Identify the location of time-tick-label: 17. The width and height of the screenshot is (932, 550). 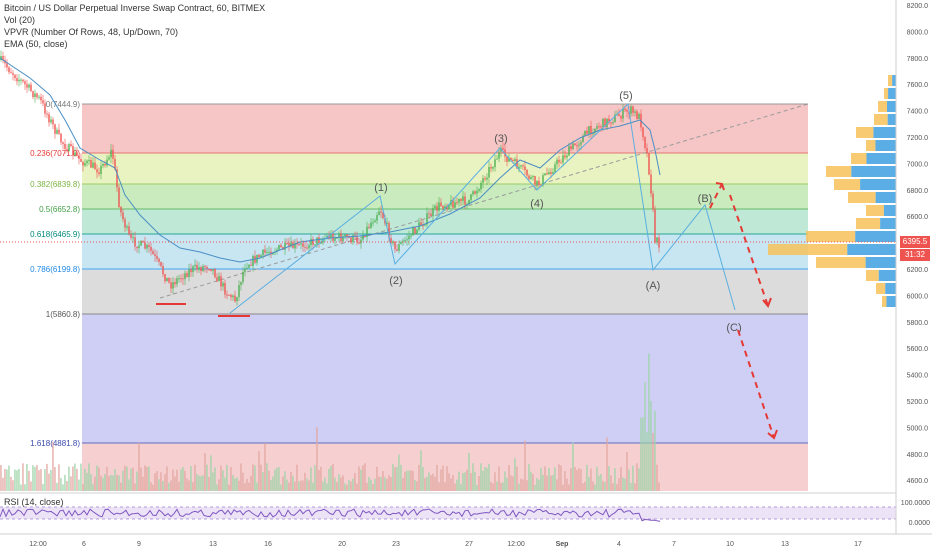
(858, 544).